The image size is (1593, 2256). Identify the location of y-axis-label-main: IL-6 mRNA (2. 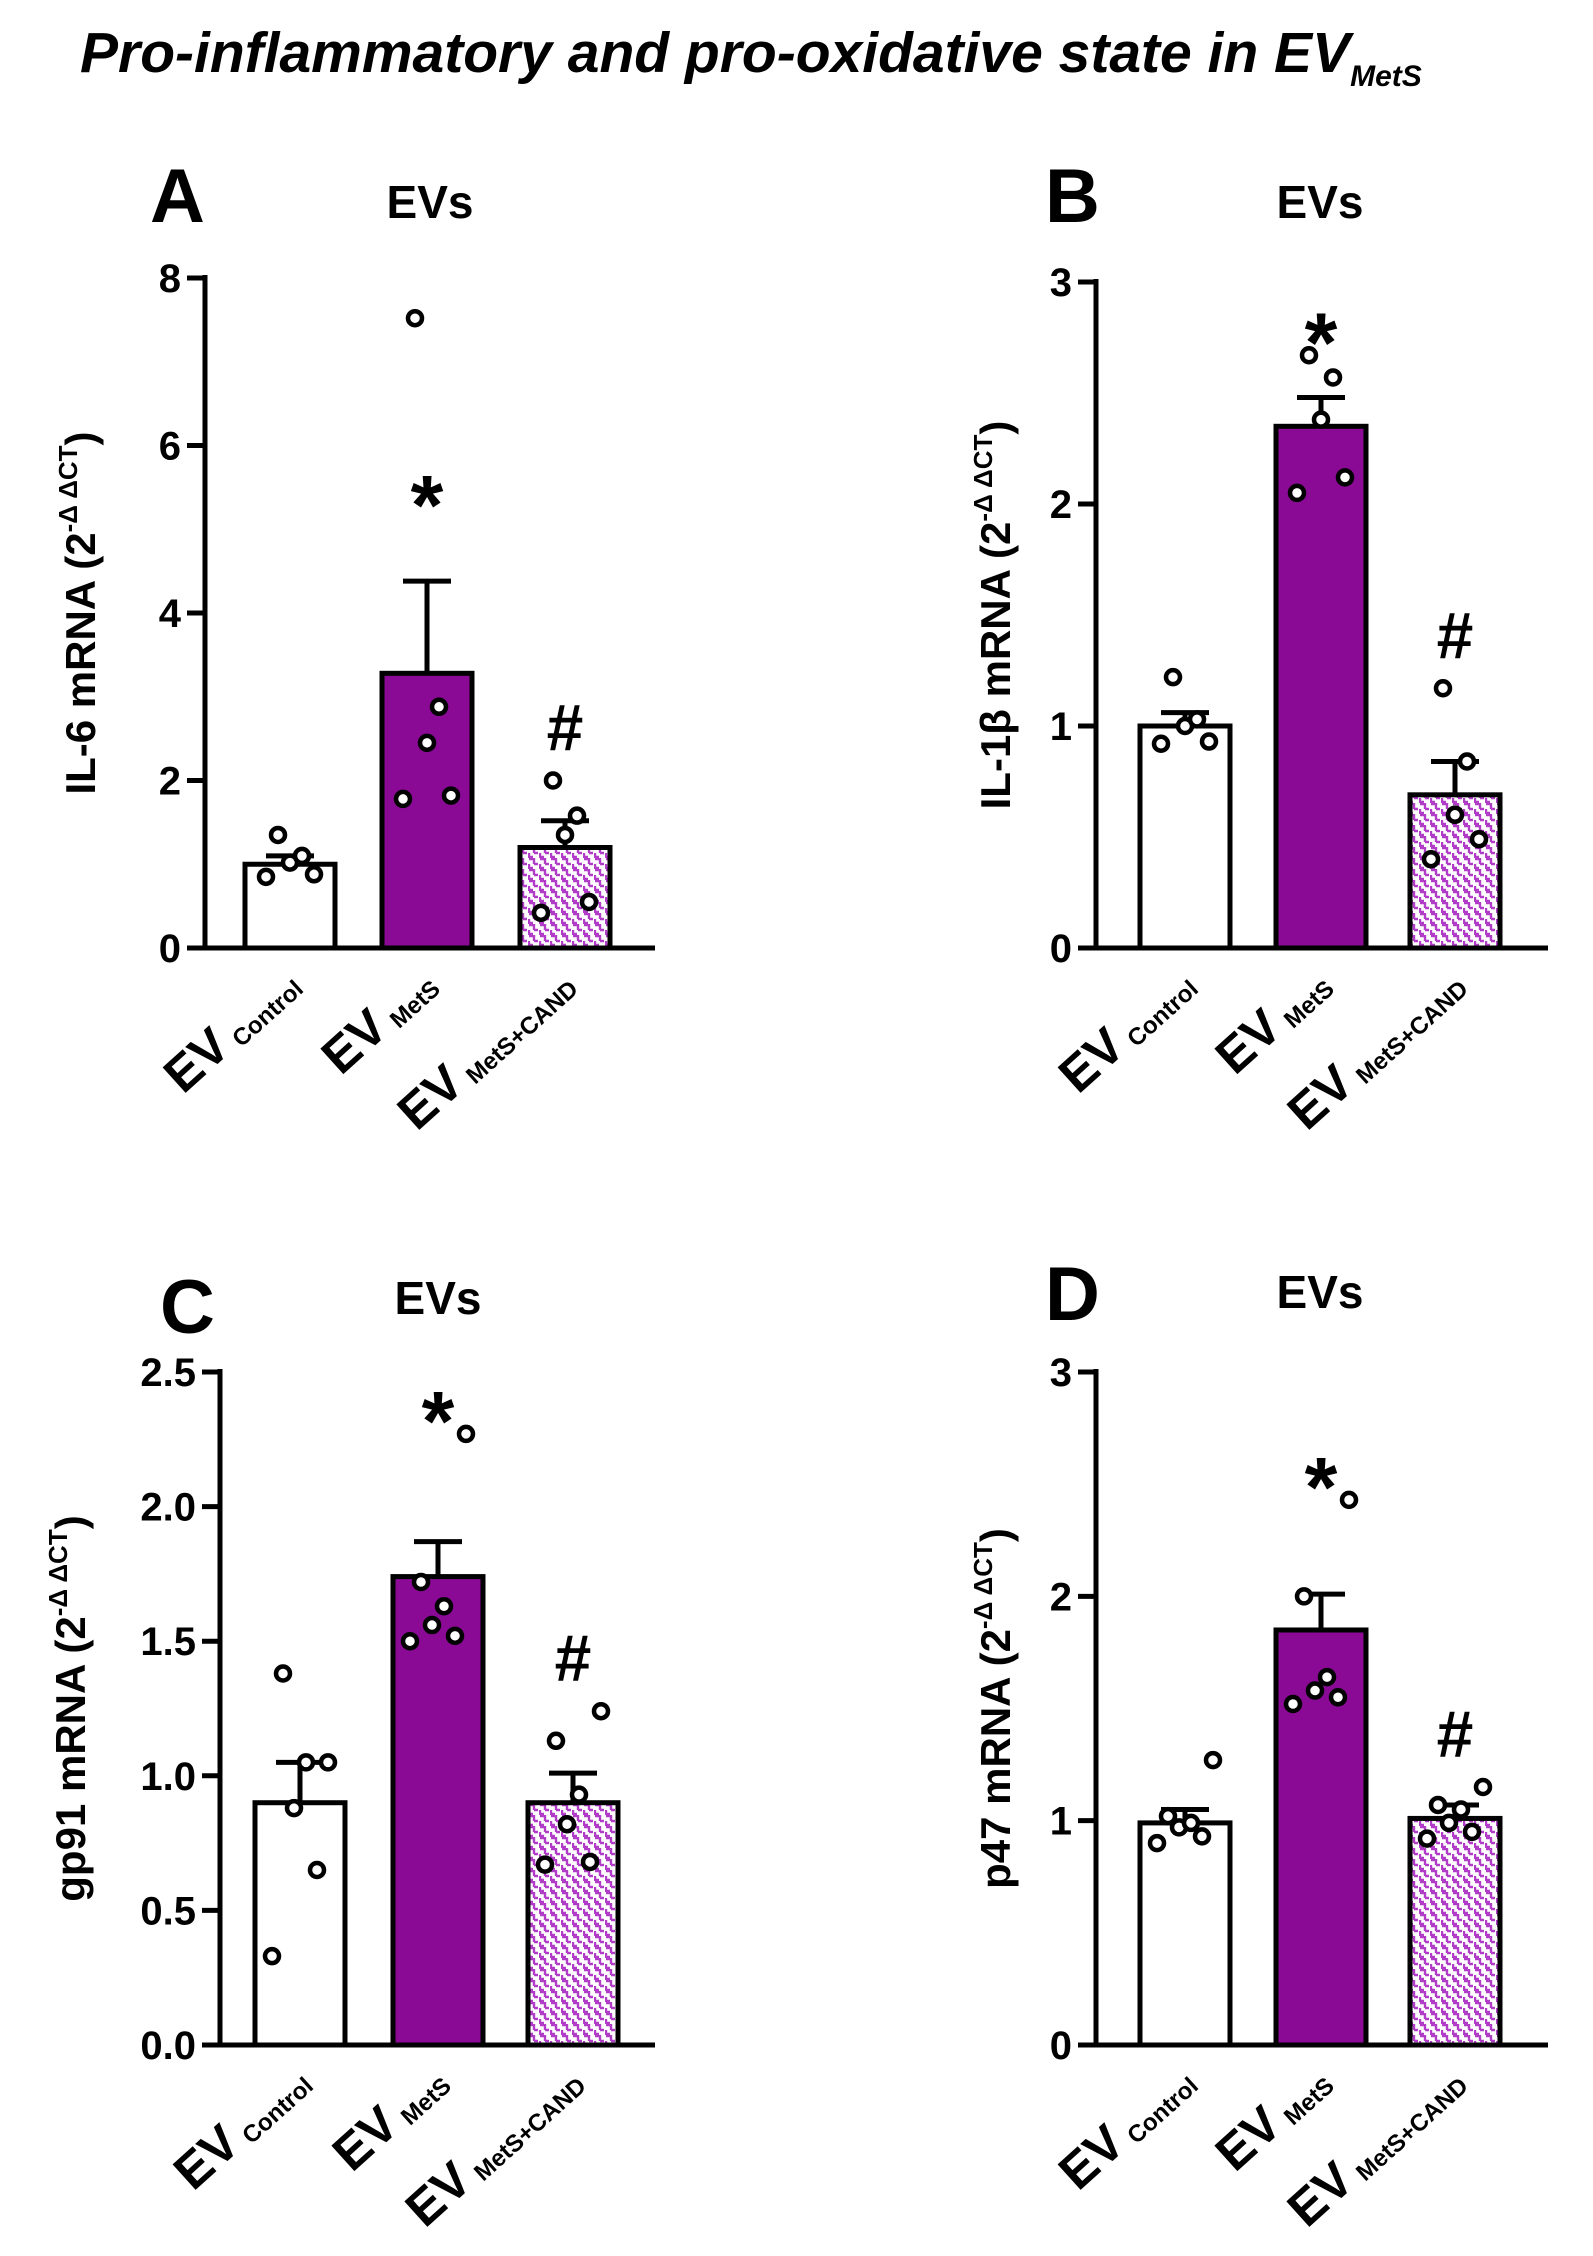
(80, 663).